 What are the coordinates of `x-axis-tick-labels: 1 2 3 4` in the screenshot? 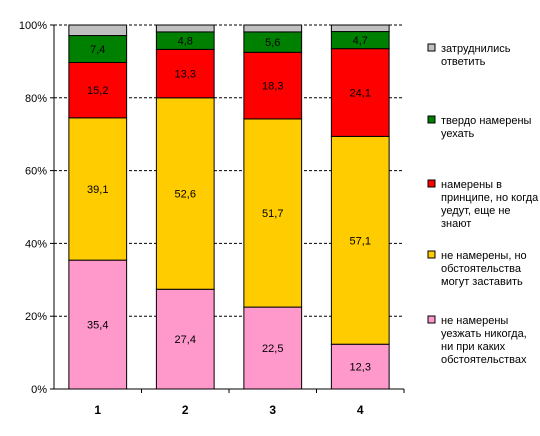 It's located at (229, 410).